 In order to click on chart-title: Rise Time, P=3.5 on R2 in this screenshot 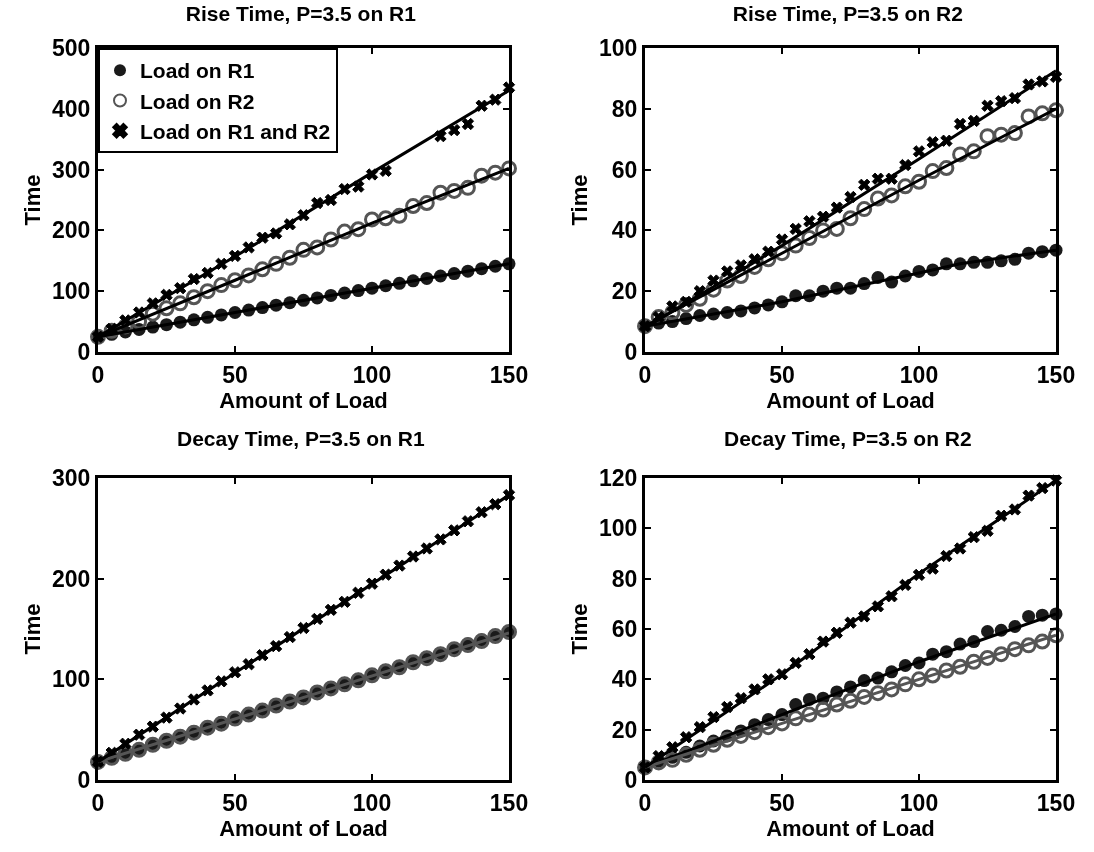, I will do `click(847, 13)`.